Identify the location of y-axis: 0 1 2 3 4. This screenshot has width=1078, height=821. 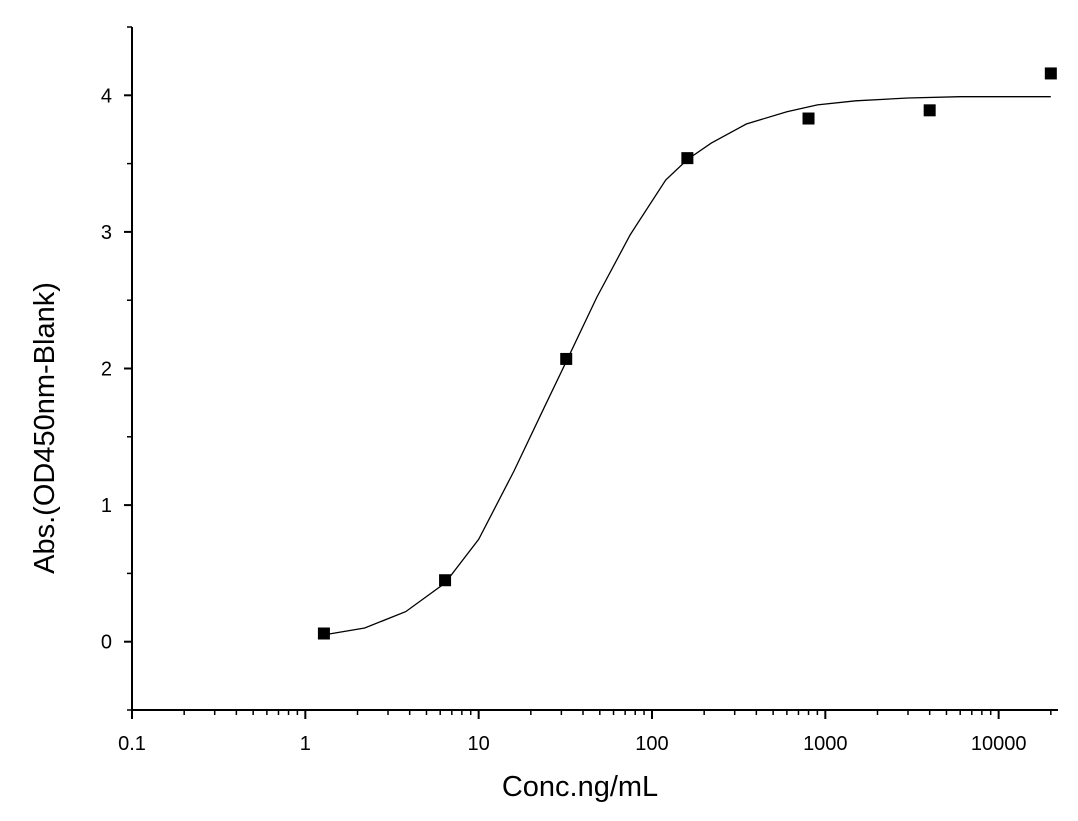
(117, 368).